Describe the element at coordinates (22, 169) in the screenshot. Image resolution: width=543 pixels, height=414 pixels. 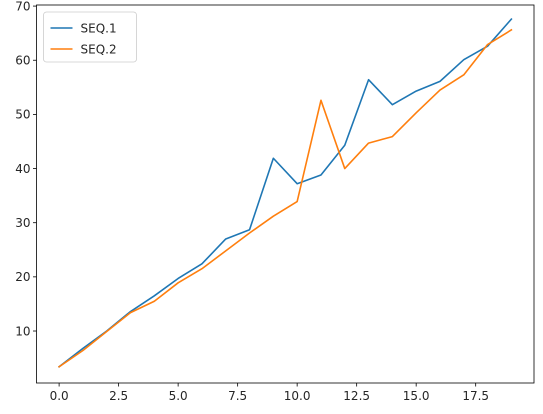
I see `y-tick-label: 40` at that location.